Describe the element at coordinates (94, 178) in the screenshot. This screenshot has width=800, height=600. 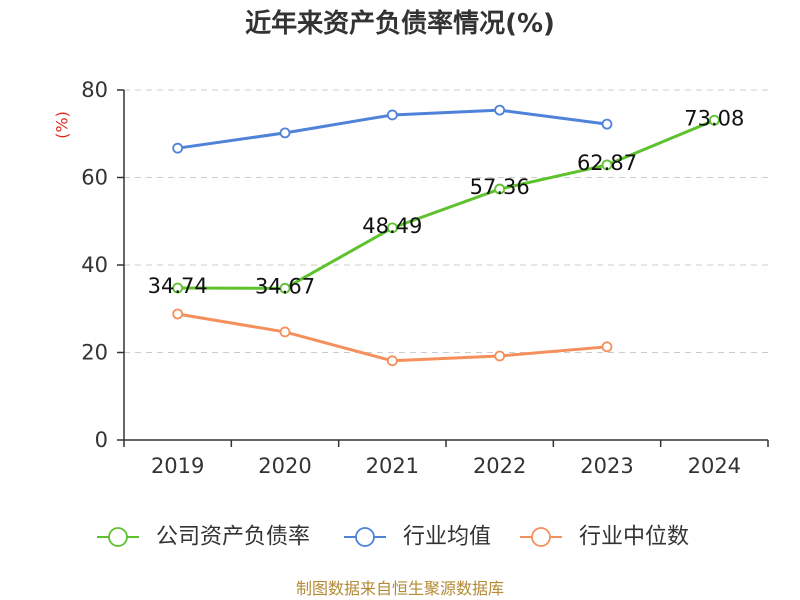
I see `y-tick-label: 60` at that location.